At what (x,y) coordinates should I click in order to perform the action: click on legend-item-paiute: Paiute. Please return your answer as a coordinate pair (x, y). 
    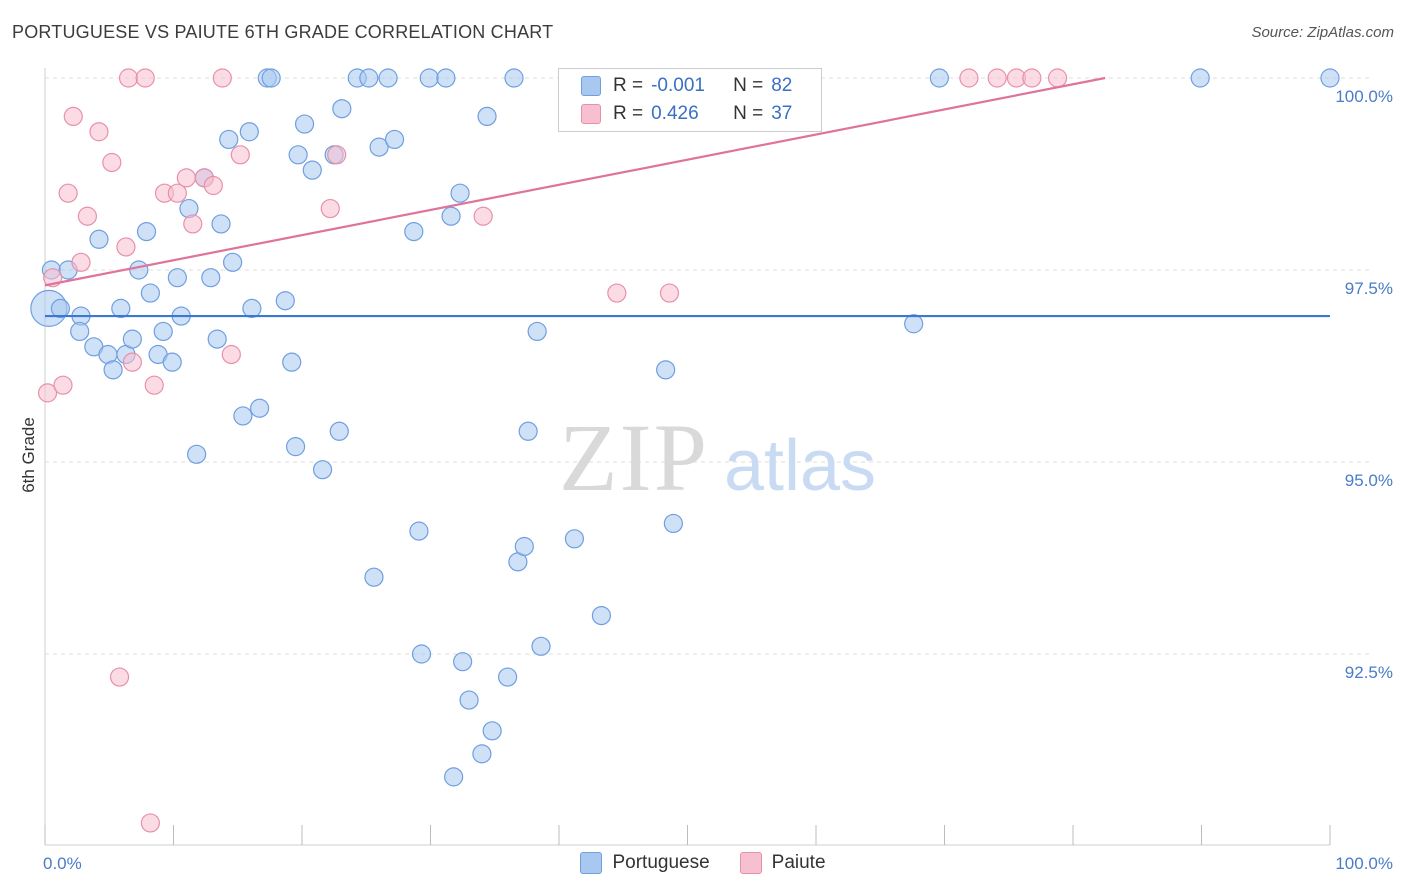
    Looking at the image, I should click on (782, 863).